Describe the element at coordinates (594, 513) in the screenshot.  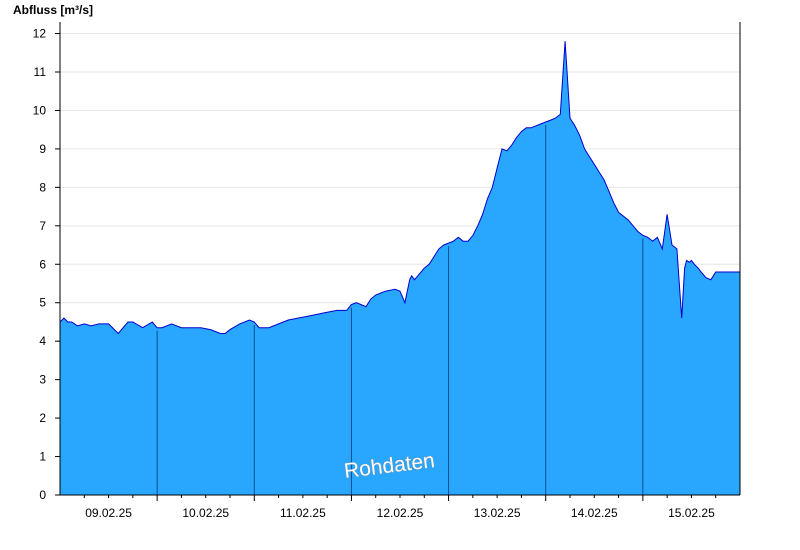
I see `x-tick-label: 14.02.25` at that location.